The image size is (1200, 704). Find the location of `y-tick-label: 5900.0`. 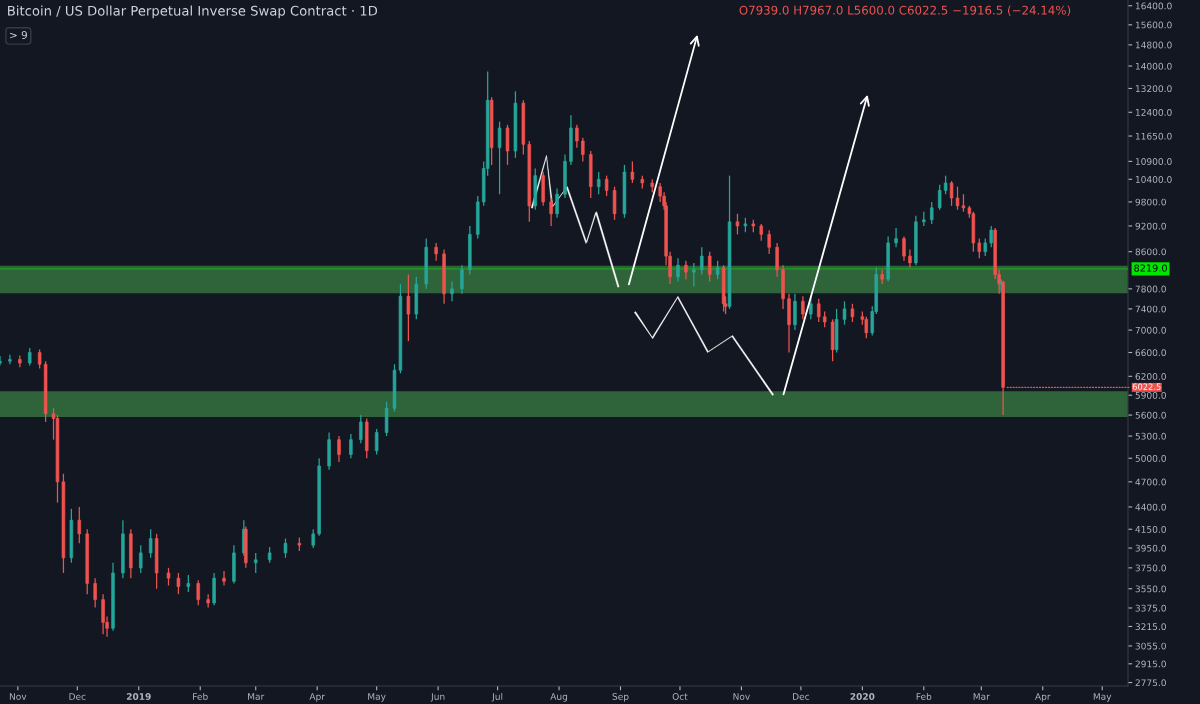

y-tick-label: 5900.0 is located at coordinates (1150, 395).